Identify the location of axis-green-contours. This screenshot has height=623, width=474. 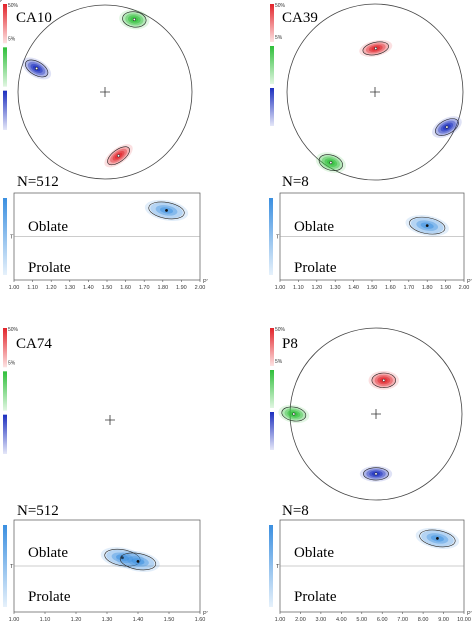
(134, 19).